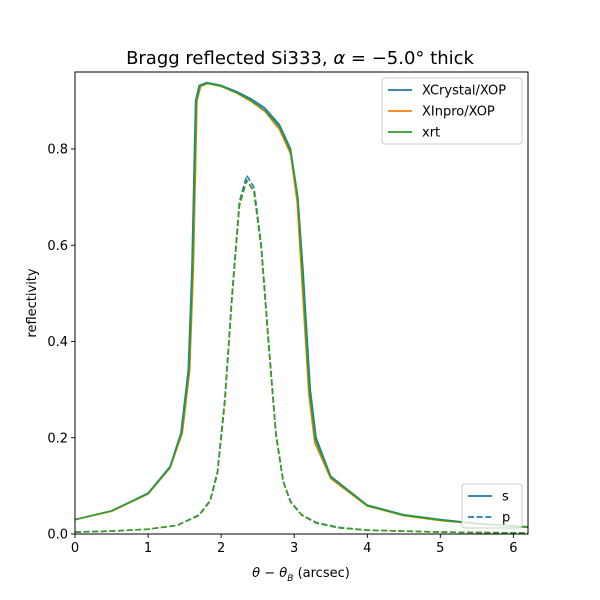 This screenshot has width=600, height=600. Describe the element at coordinates (229, 58) in the screenshot. I see `title-part-prefix: Bragg reflected Si333,` at that location.